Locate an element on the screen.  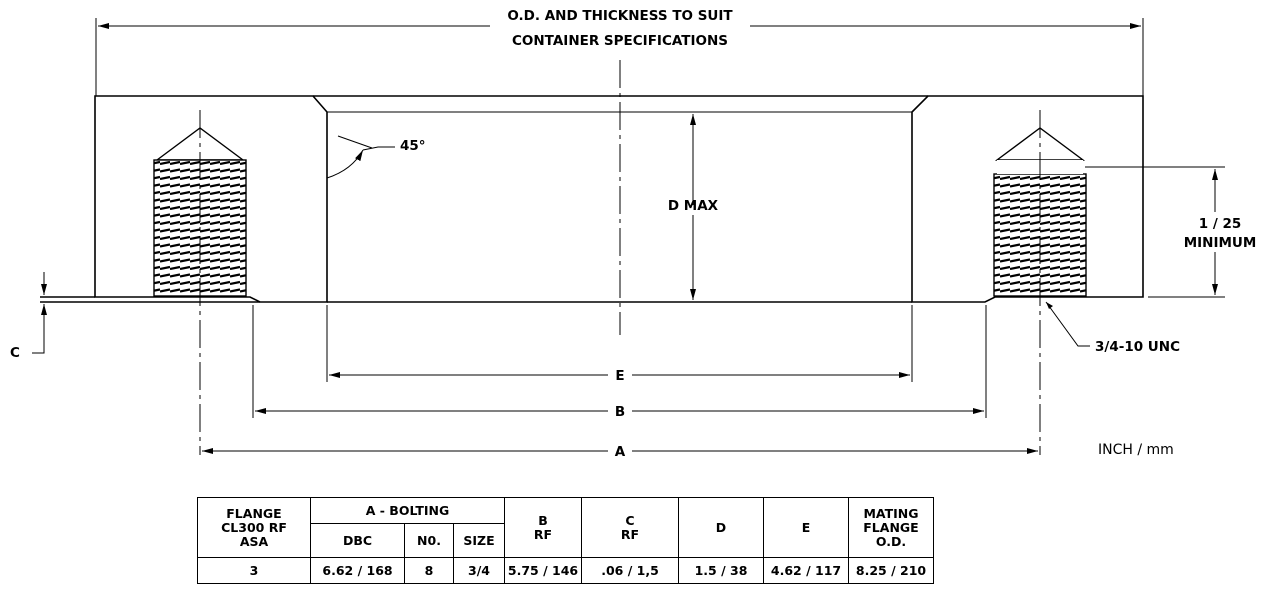
od-note-line2: CONTAINER SPECIFICATIONS is located at coordinates (620, 41).